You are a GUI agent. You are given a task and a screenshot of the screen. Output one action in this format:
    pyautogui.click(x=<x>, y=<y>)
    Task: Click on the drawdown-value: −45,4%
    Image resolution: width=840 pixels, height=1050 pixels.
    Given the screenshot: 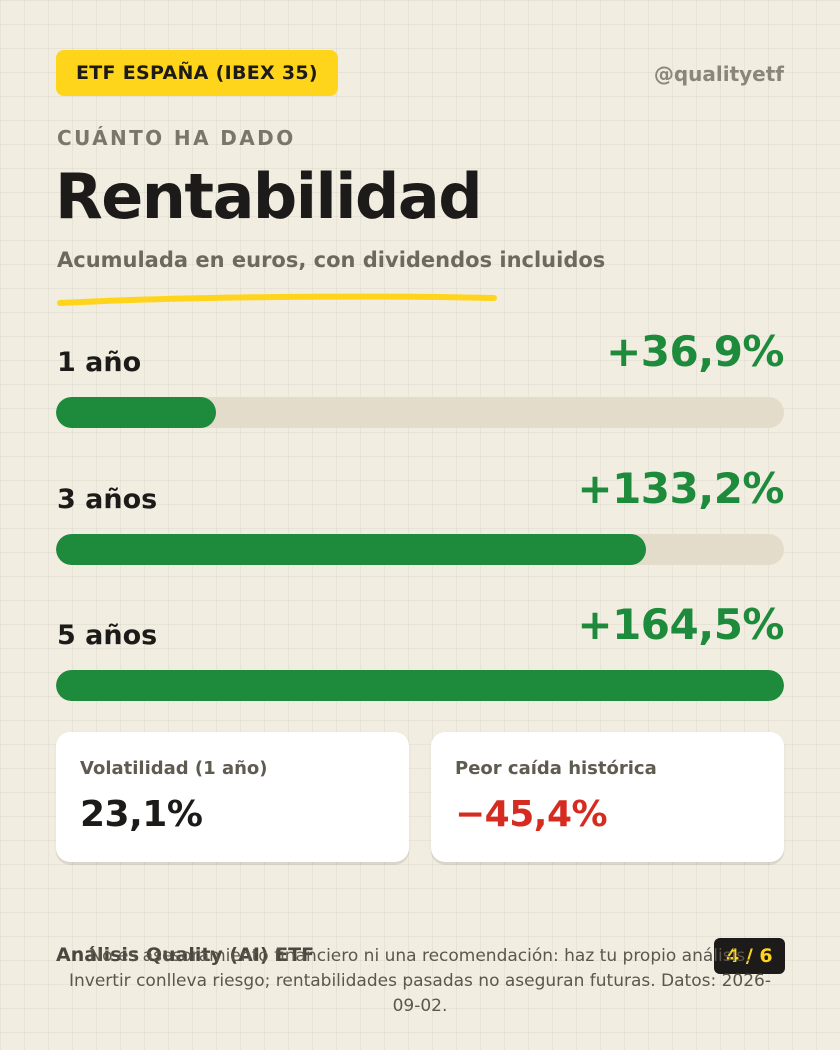 What is the action you would take?
    pyautogui.click(x=531, y=814)
    